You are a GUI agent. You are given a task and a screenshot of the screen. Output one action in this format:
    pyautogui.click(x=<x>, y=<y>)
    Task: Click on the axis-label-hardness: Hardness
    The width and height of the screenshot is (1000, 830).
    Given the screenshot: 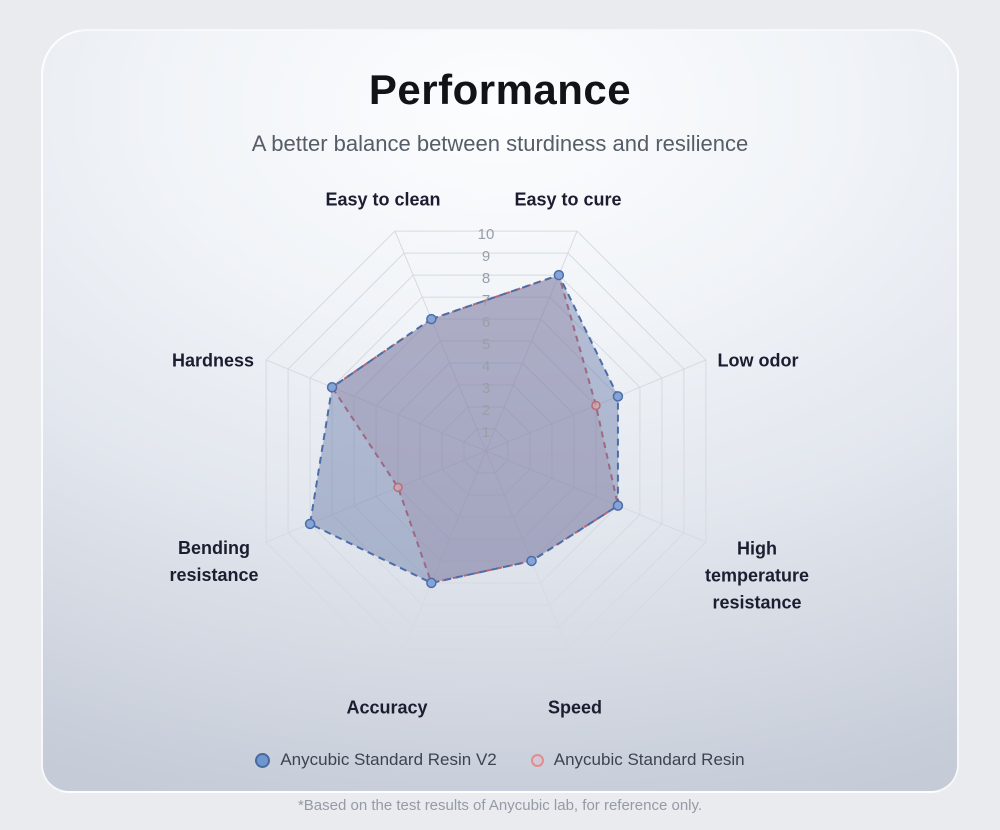 What is the action you would take?
    pyautogui.click(x=213, y=360)
    